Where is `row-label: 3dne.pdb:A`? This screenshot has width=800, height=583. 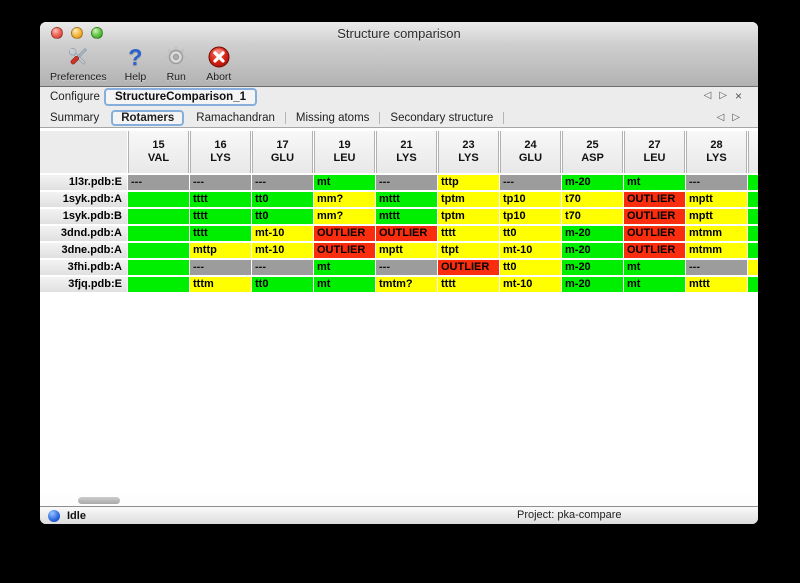 row-label: 3dne.pdb:A is located at coordinates (83, 250).